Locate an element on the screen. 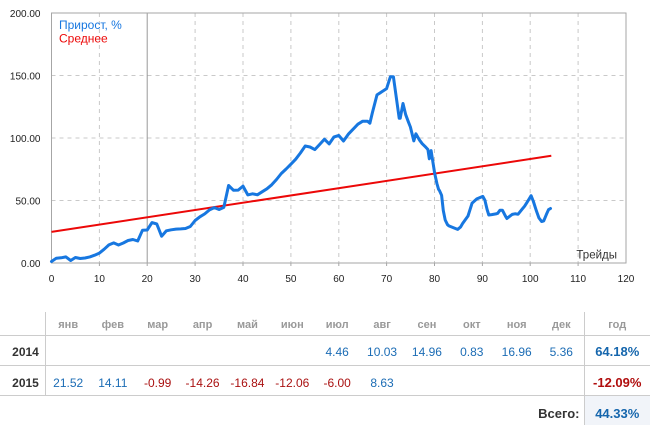 This screenshot has height=425, width=650. svg-text: 0 is located at coordinates (52, 279).